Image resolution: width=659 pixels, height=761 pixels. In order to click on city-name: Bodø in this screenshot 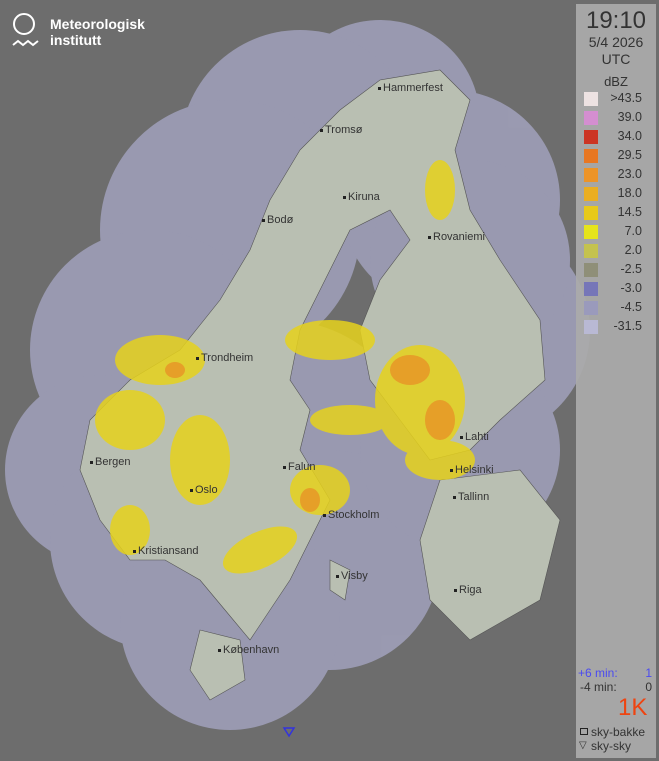, I will do `click(280, 220)`.